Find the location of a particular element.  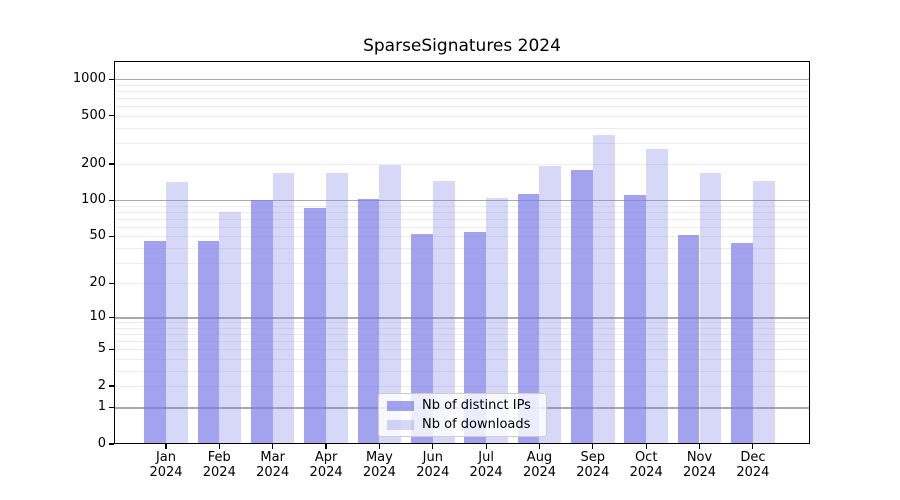

legend-label-distinct-ips: Nb of distinct IPs is located at coordinates (476, 405).